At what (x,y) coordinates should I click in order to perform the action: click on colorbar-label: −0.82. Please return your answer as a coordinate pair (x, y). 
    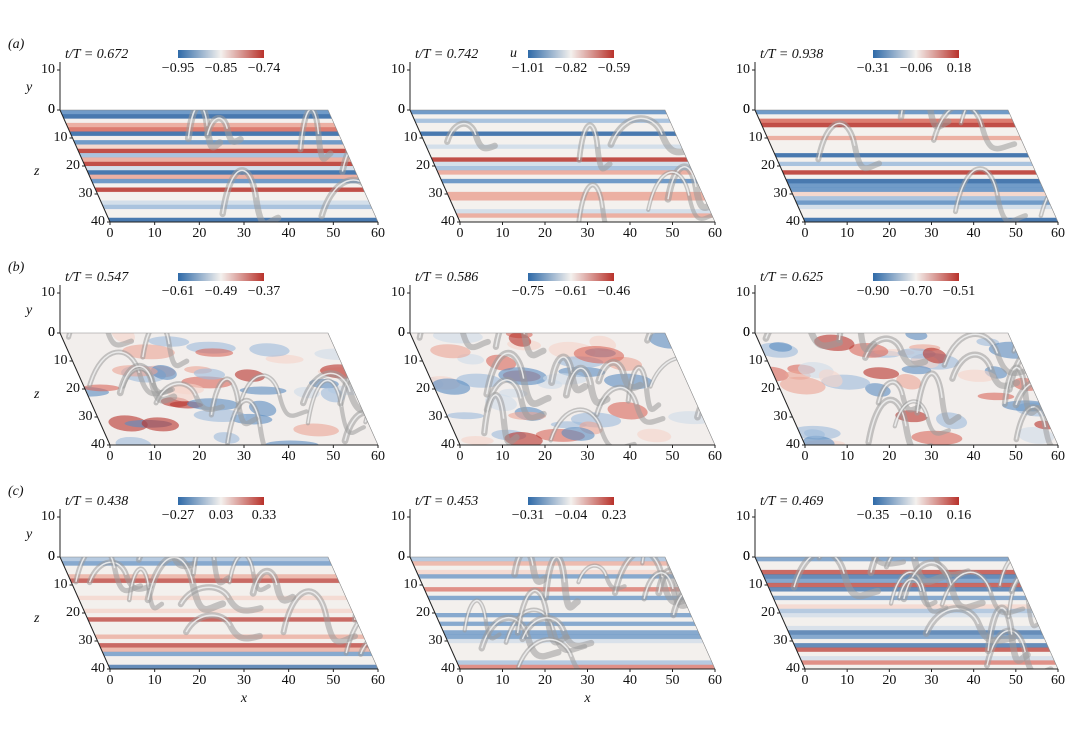
    Looking at the image, I should click on (571, 68).